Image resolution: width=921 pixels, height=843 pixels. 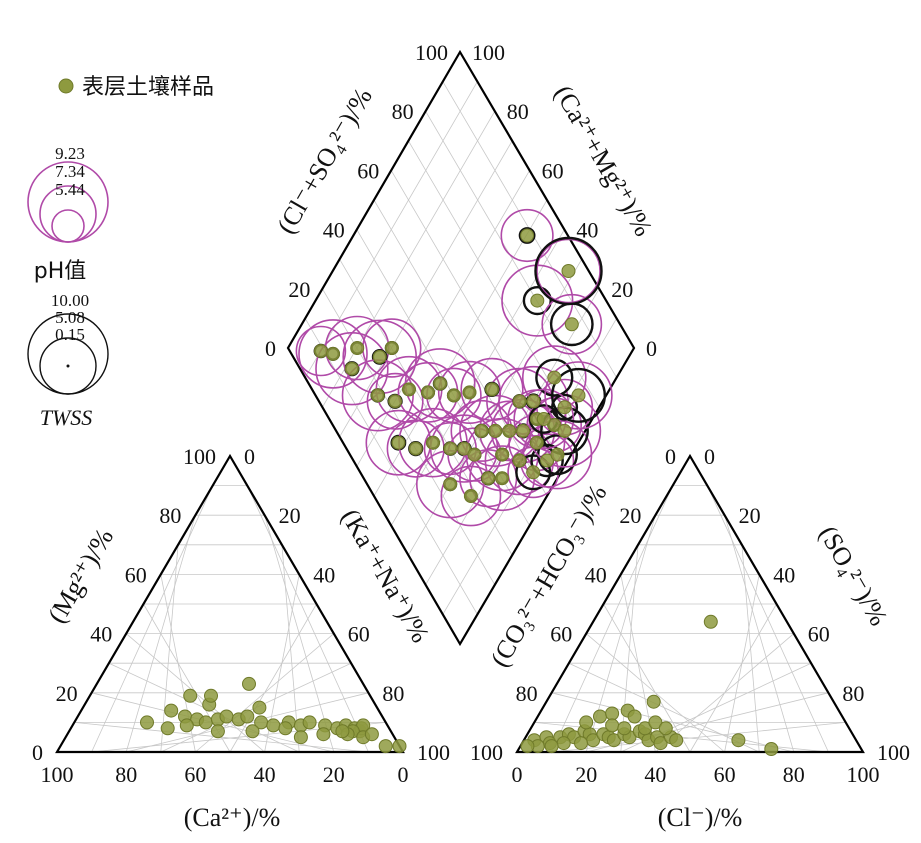 What do you see at coordinates (334, 230) in the screenshot?
I see `diamond-left-tick-label: 40` at bounding box center [334, 230].